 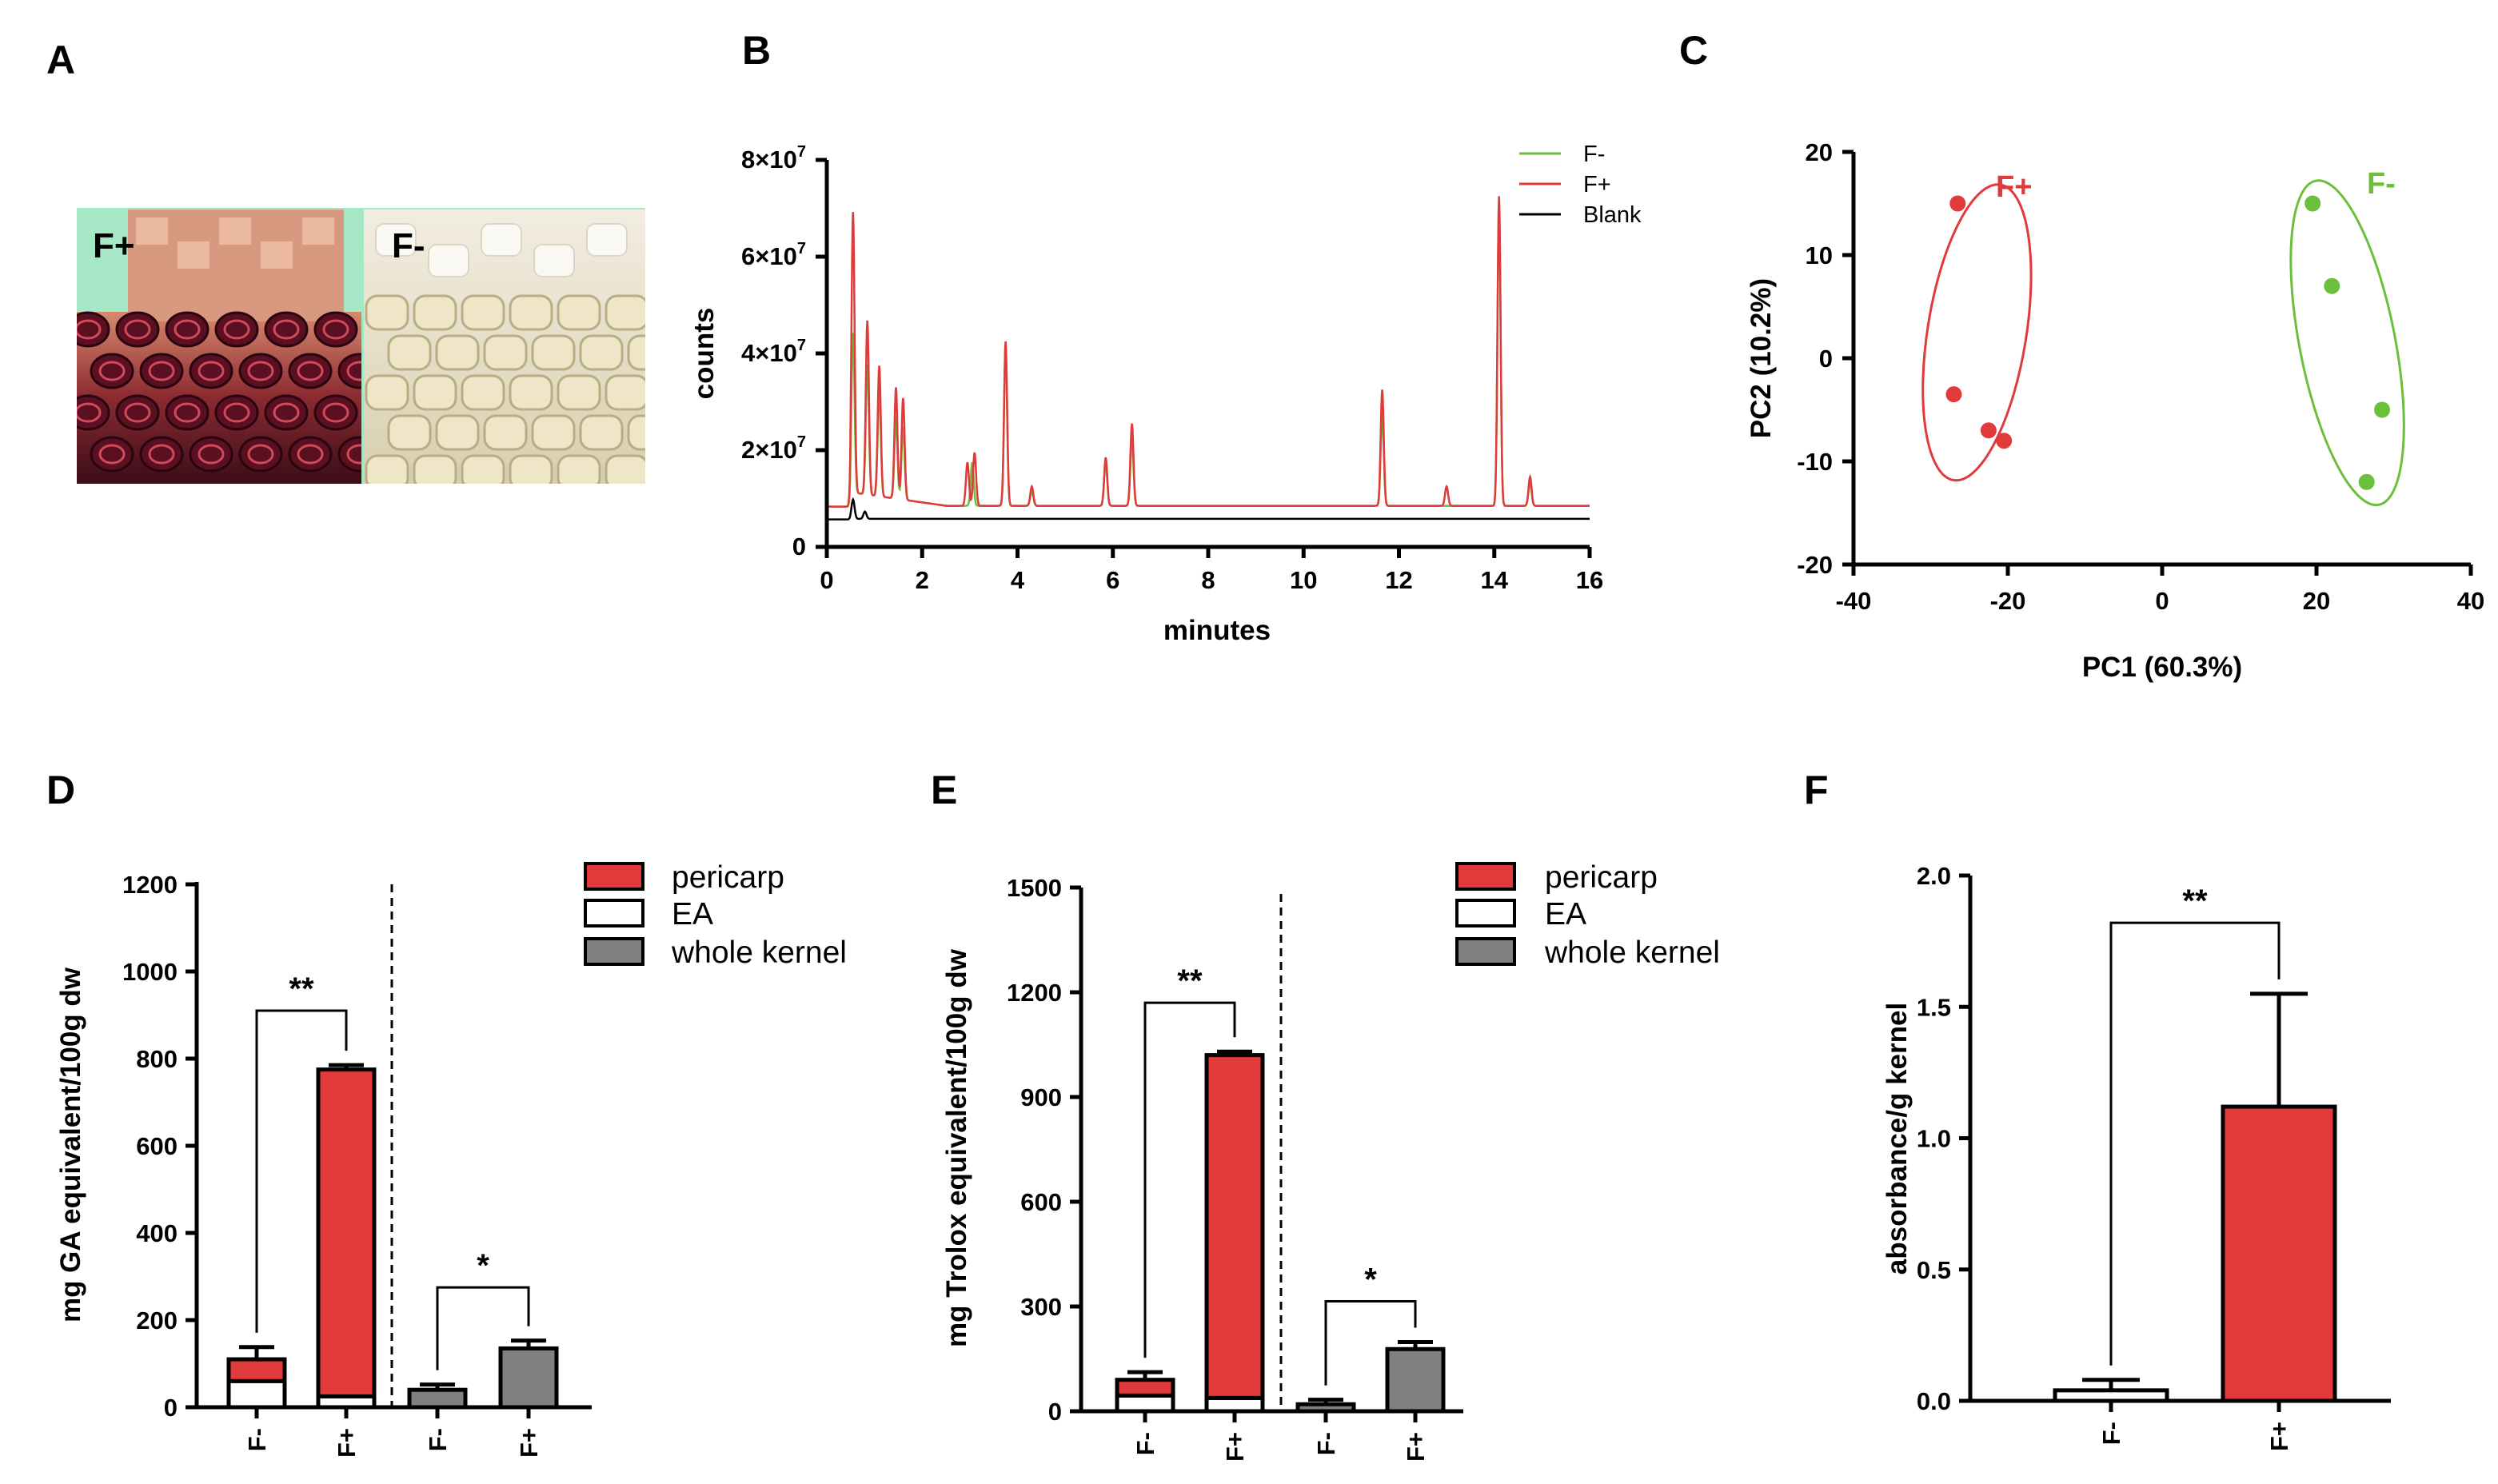 I want to click on white-kernel-top, so click(x=607, y=240).